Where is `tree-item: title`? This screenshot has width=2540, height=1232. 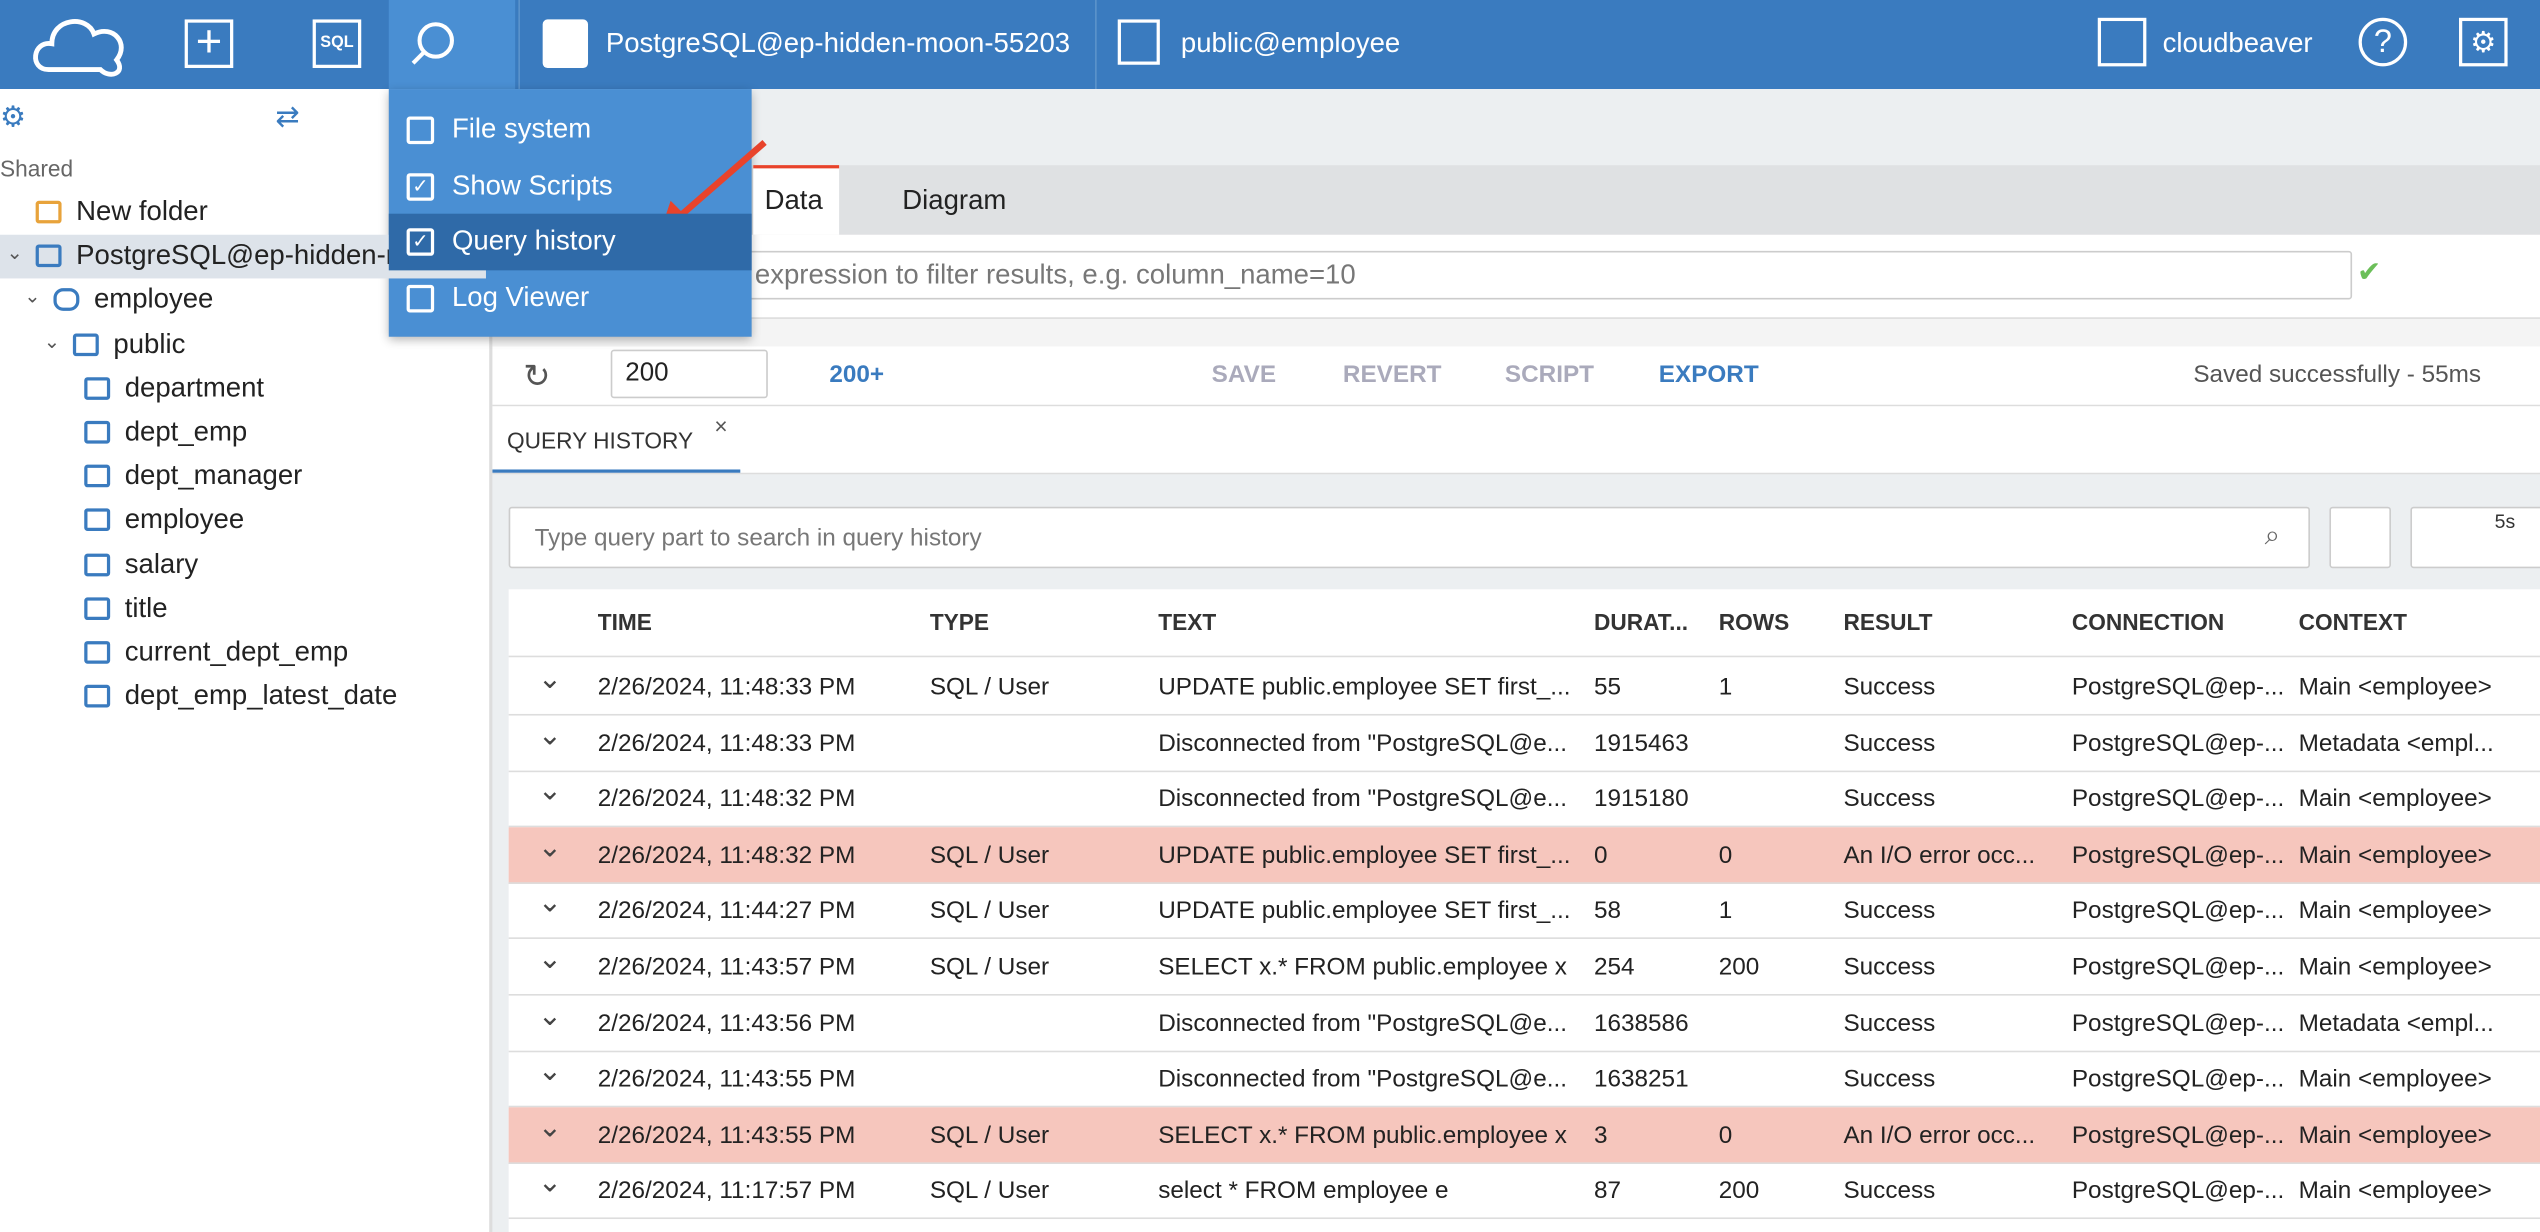 tree-item: title is located at coordinates (146, 607).